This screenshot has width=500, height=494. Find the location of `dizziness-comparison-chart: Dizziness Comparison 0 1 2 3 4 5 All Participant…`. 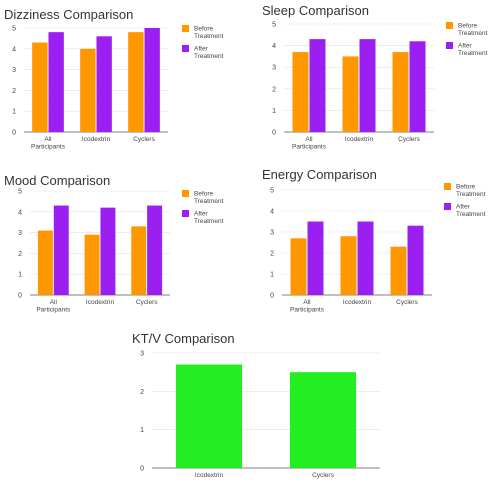

dizziness-comparison-chart: Dizziness Comparison 0 1 2 3 4 5 All Participant… is located at coordinates (114, 79).